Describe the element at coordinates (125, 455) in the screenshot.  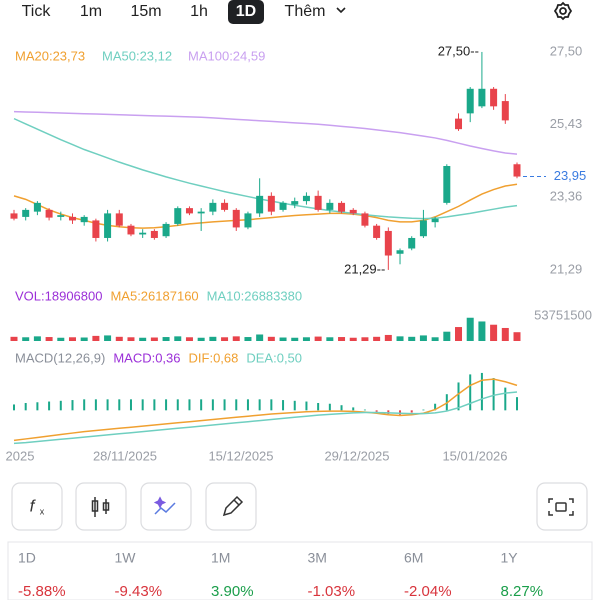
I see `x-tick-label: 28/11/2025` at that location.